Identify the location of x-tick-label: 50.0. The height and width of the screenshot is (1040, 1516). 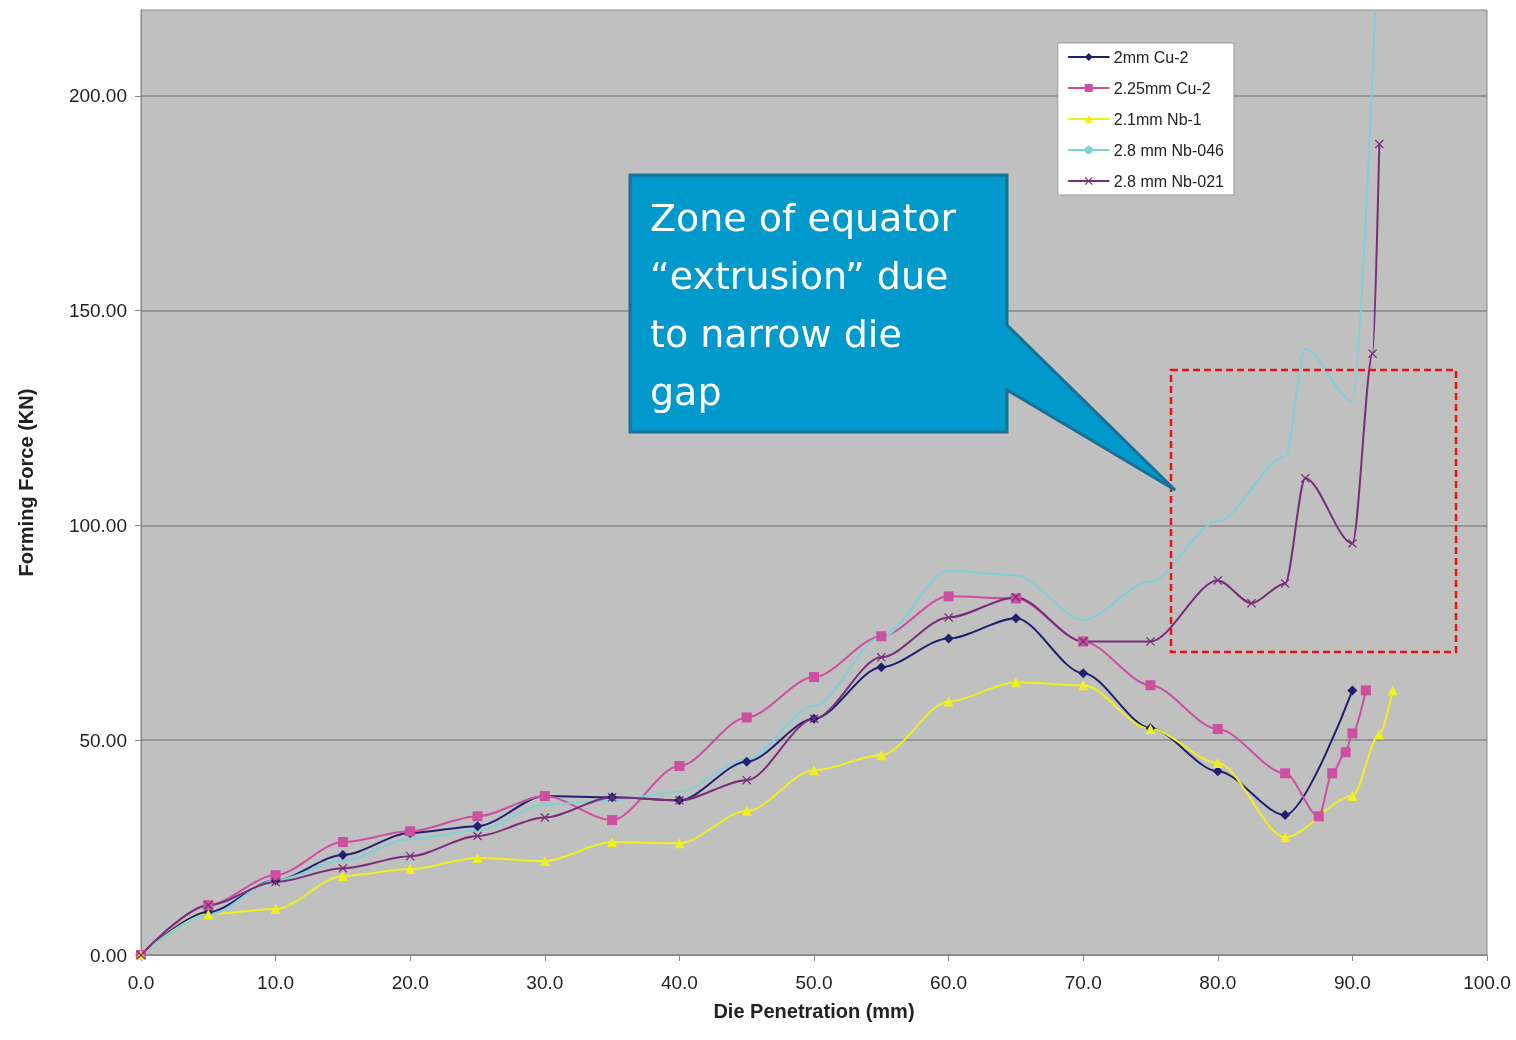
(814, 982).